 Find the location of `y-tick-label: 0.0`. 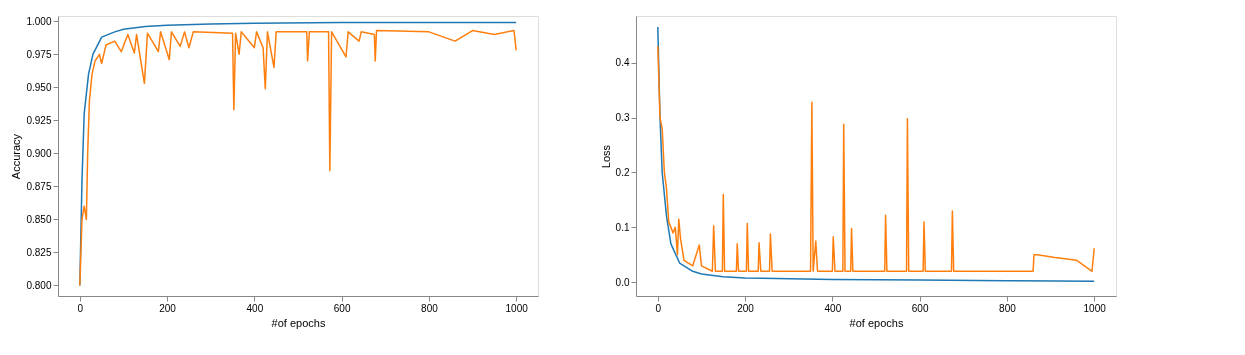

y-tick-label: 0.0 is located at coordinates (622, 282).